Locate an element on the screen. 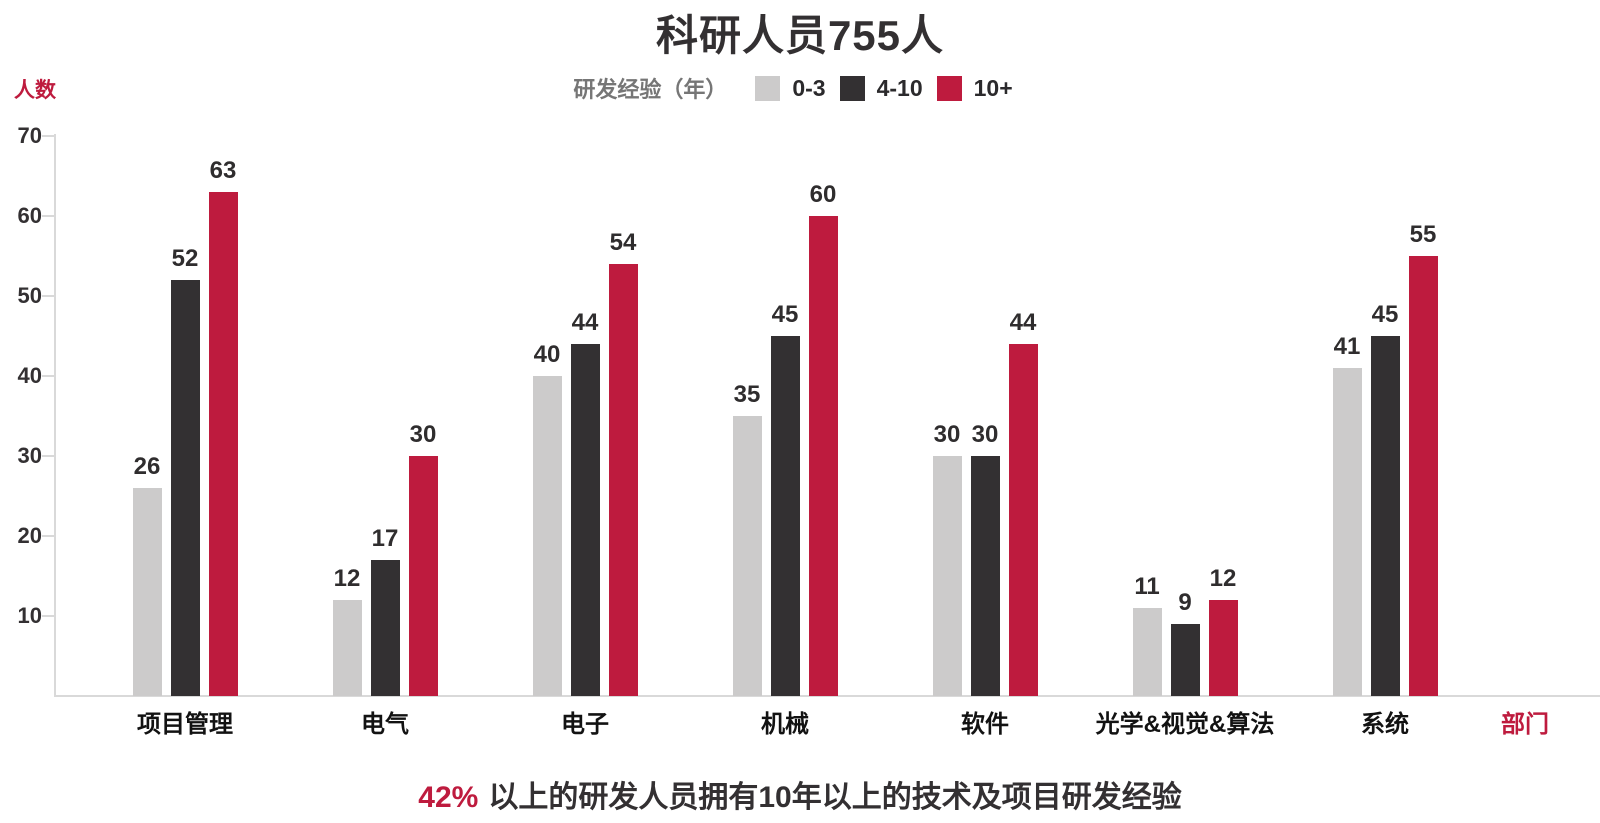 The height and width of the screenshot is (823, 1600). bar-value-label: 55 is located at coordinates (1423, 234).